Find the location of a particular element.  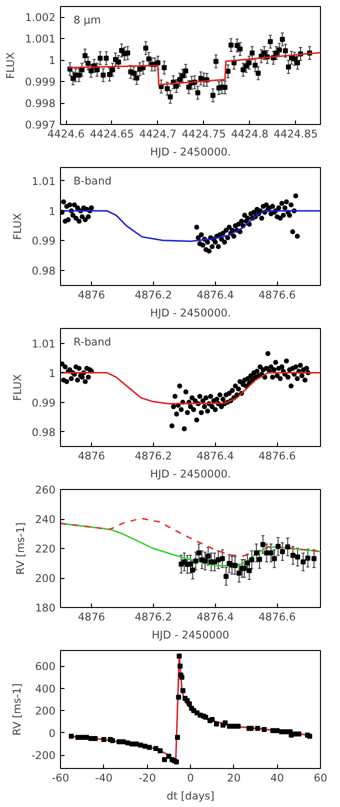

y-tick-label: 0 is located at coordinates (52, 733).